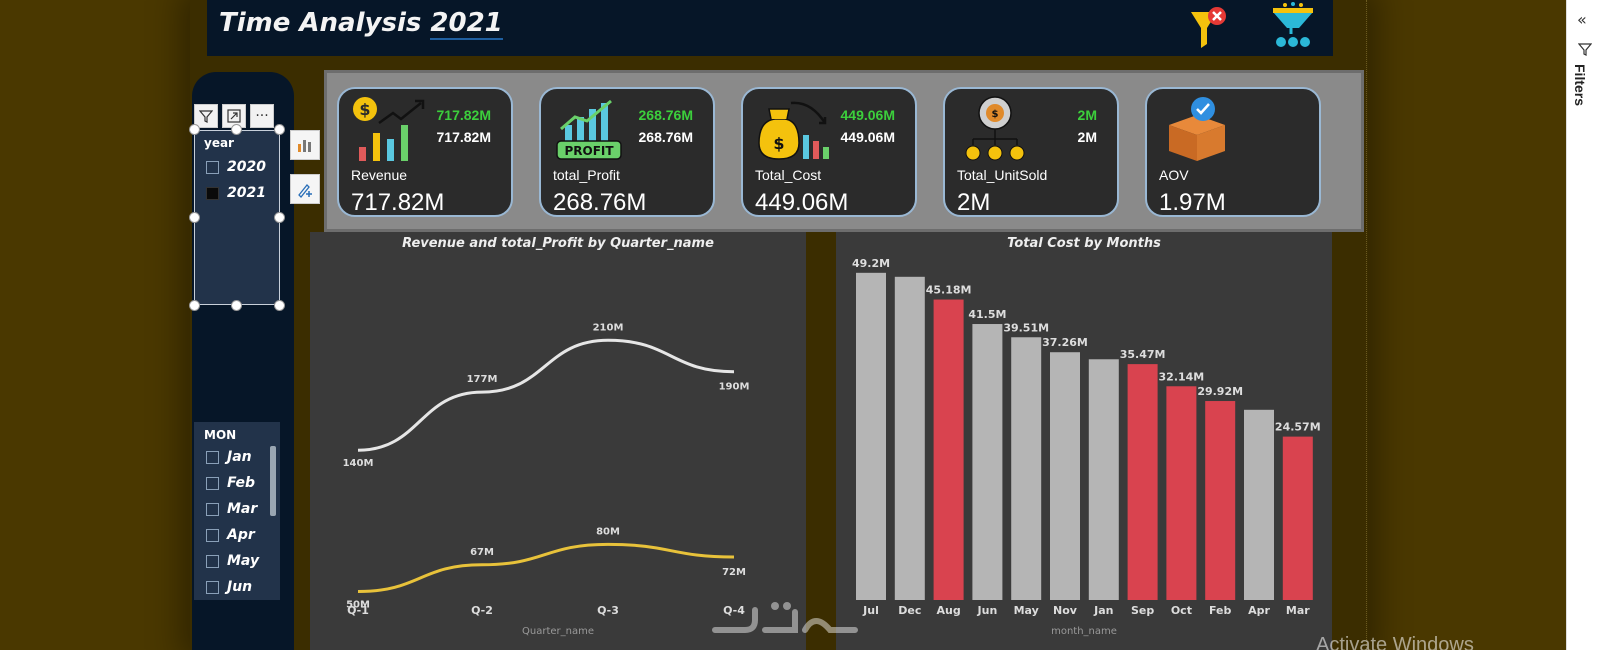 This screenshot has height=650, width=1600. I want to click on kpi-value-green: 717.82M, so click(463, 115).